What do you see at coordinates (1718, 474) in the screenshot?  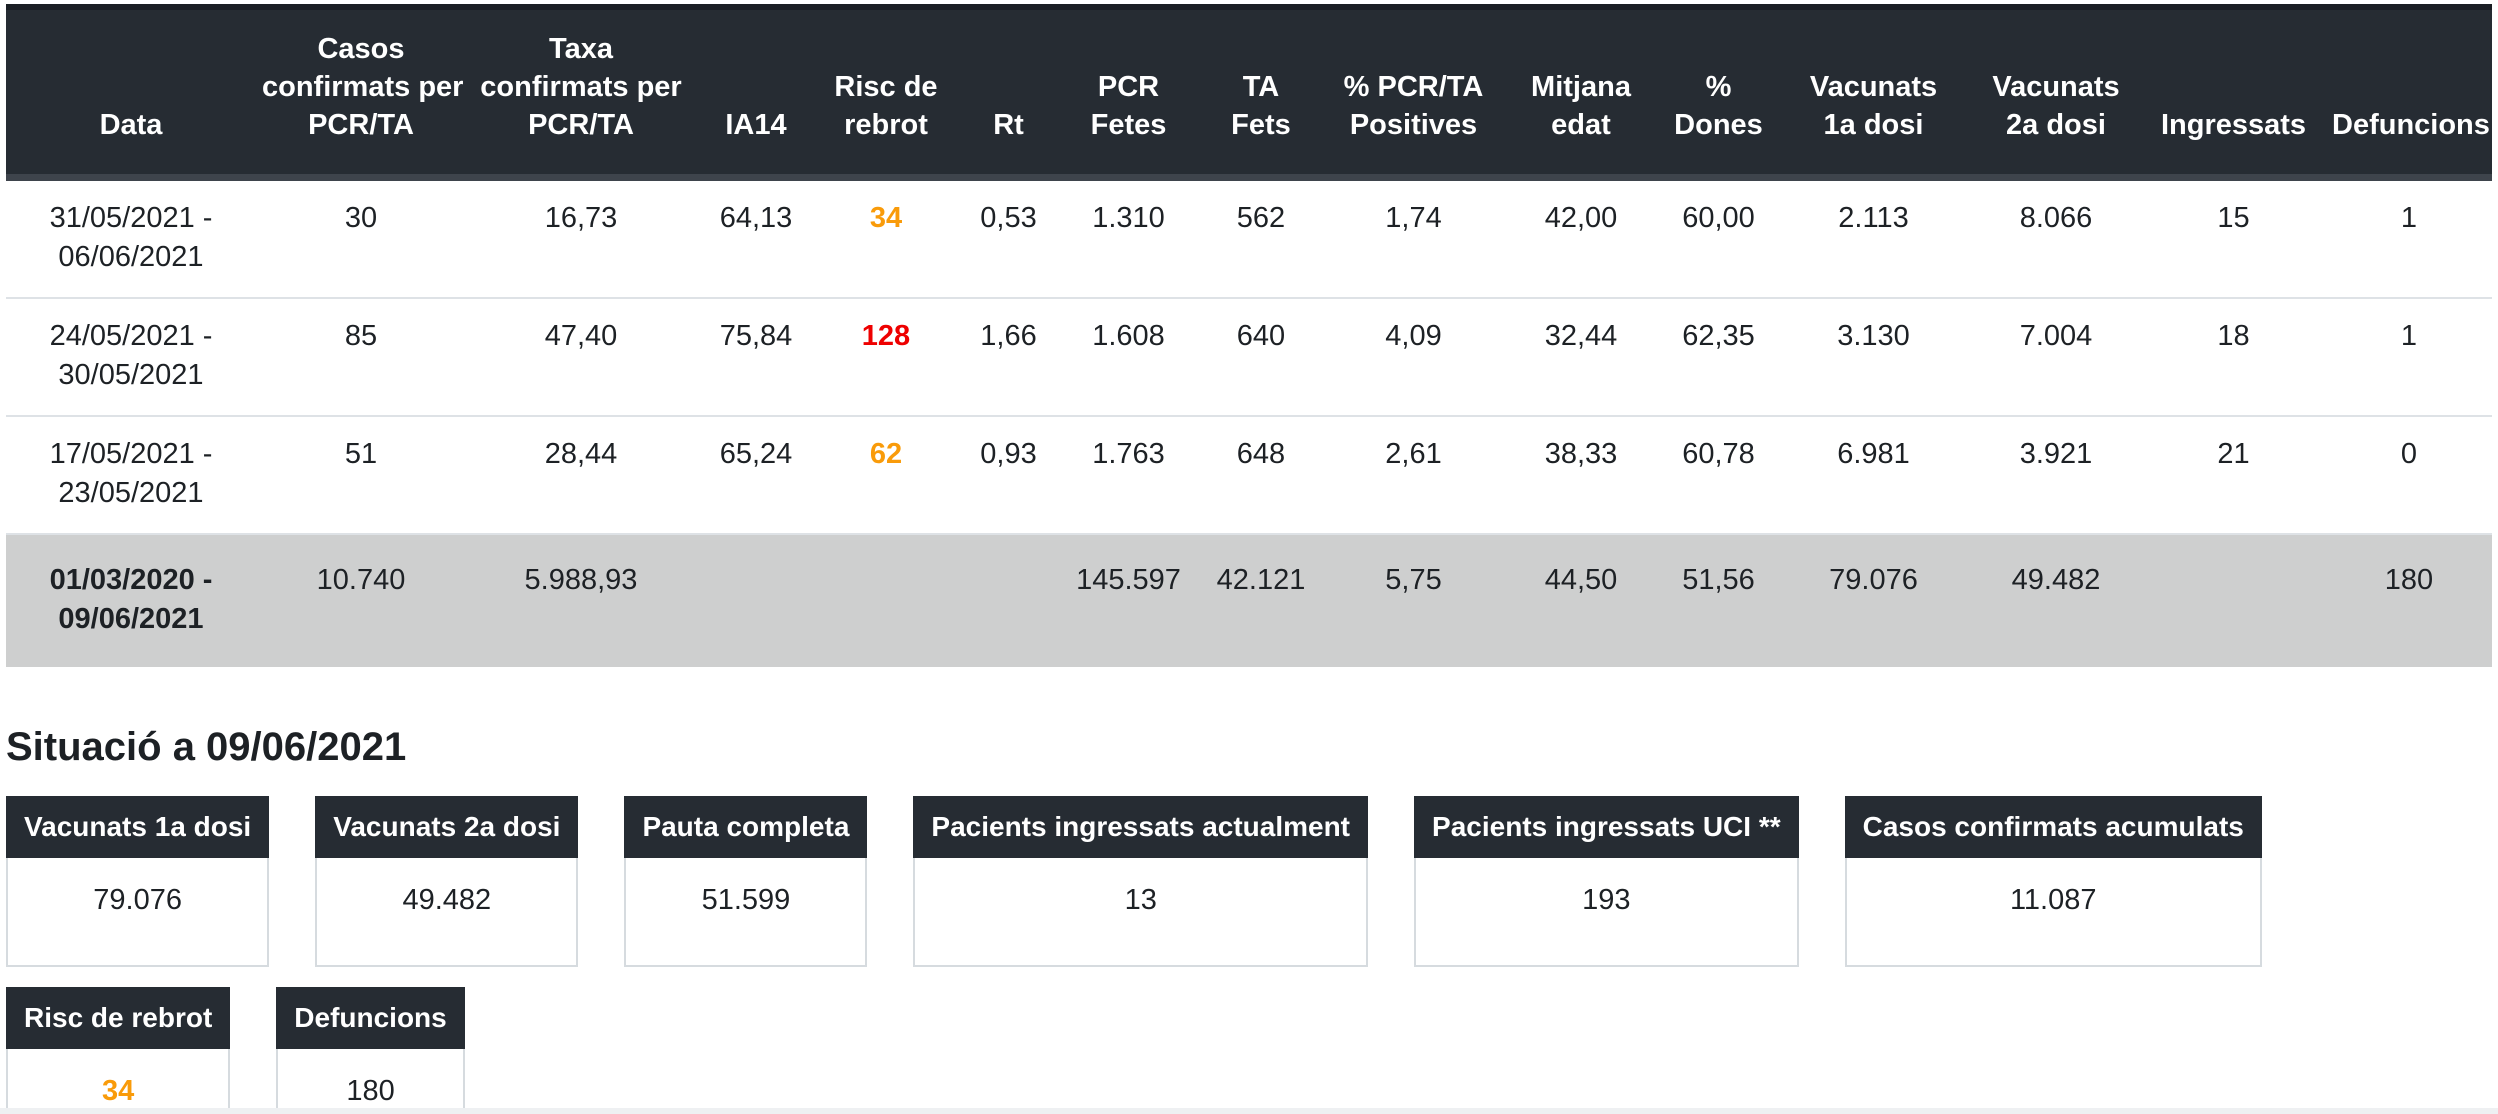 I see `value-cell: 60,78` at bounding box center [1718, 474].